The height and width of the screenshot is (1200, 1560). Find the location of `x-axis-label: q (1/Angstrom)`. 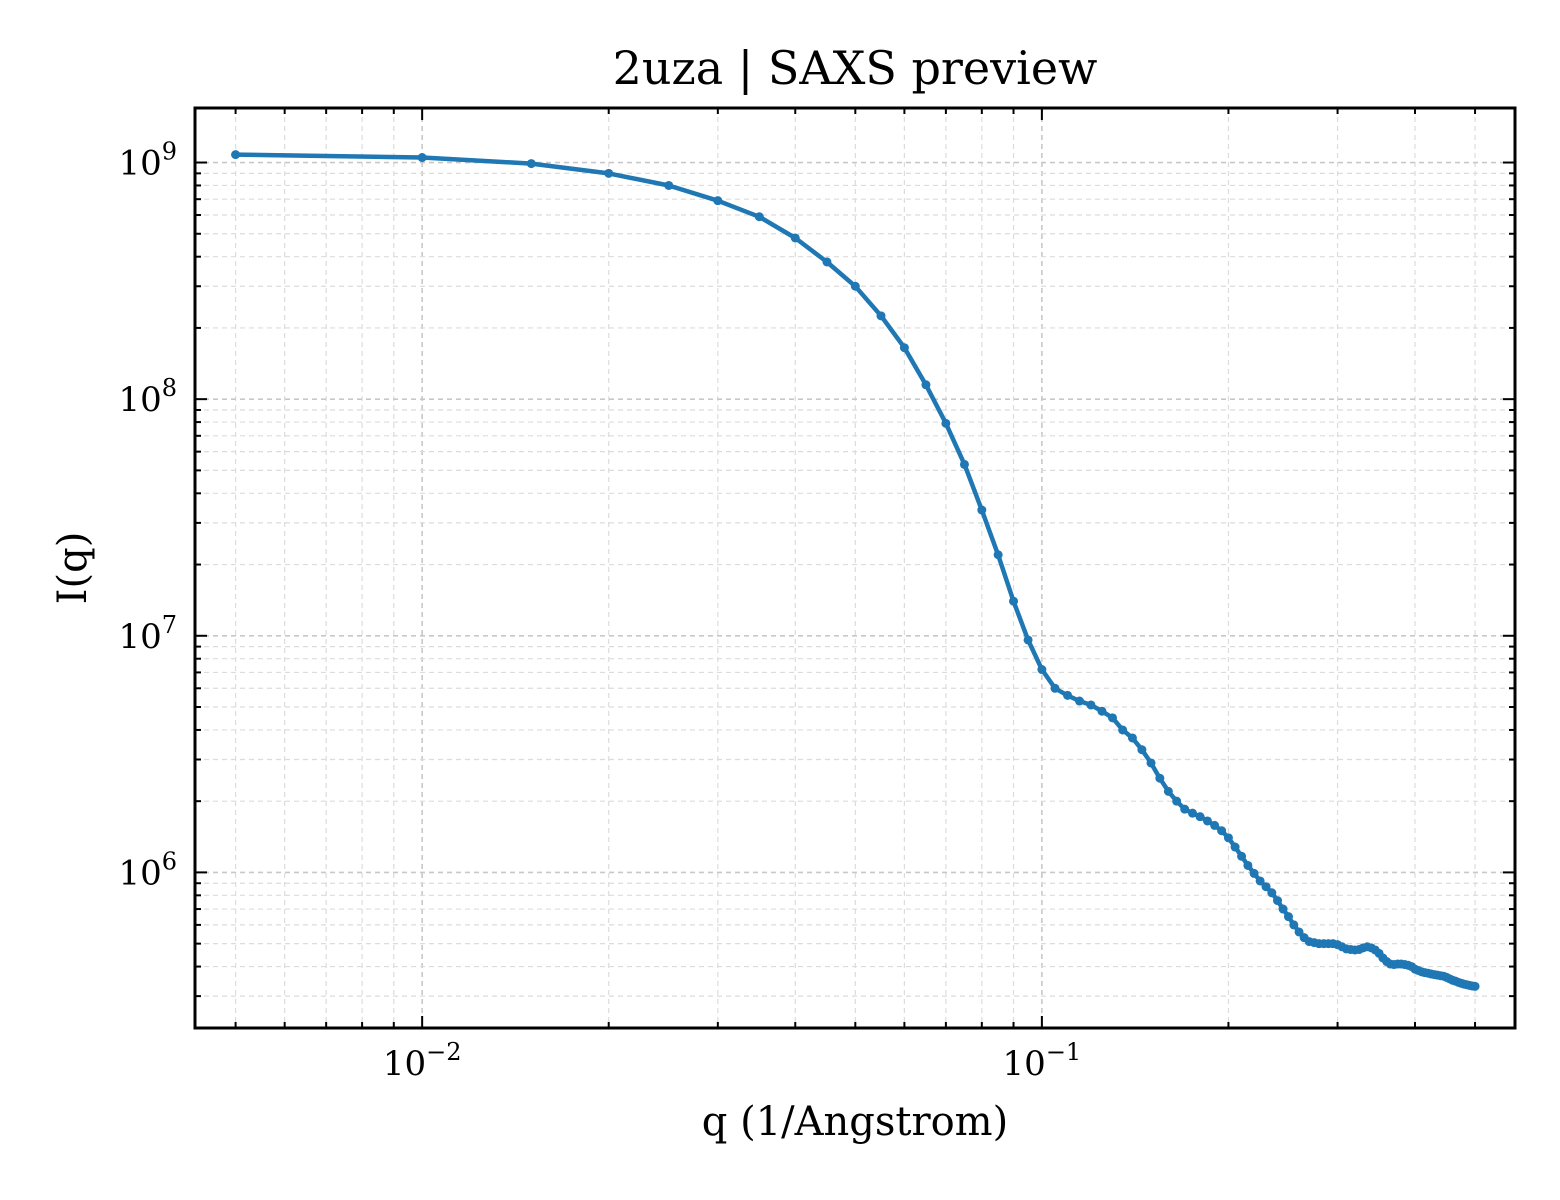

x-axis-label: q (1/Angstrom) is located at coordinates (855, 1122).